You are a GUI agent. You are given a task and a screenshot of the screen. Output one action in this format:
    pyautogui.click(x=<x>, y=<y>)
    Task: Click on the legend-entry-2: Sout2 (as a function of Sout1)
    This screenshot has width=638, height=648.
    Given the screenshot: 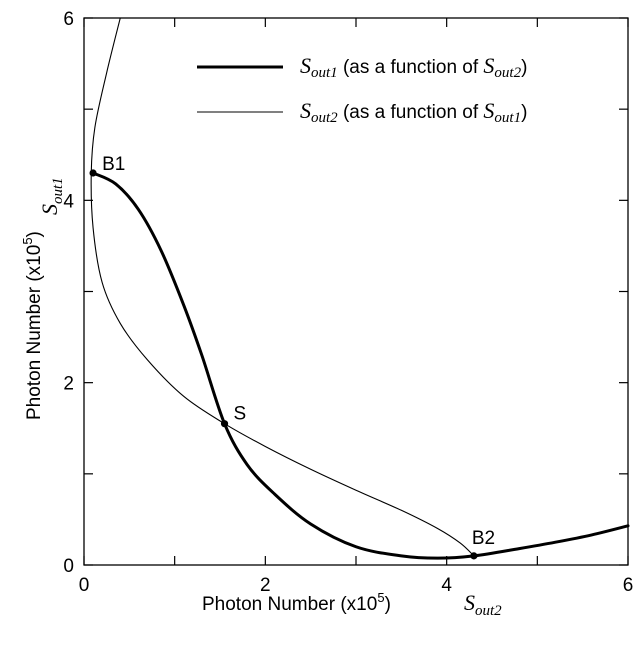 What is the action you would take?
    pyautogui.click(x=413, y=112)
    